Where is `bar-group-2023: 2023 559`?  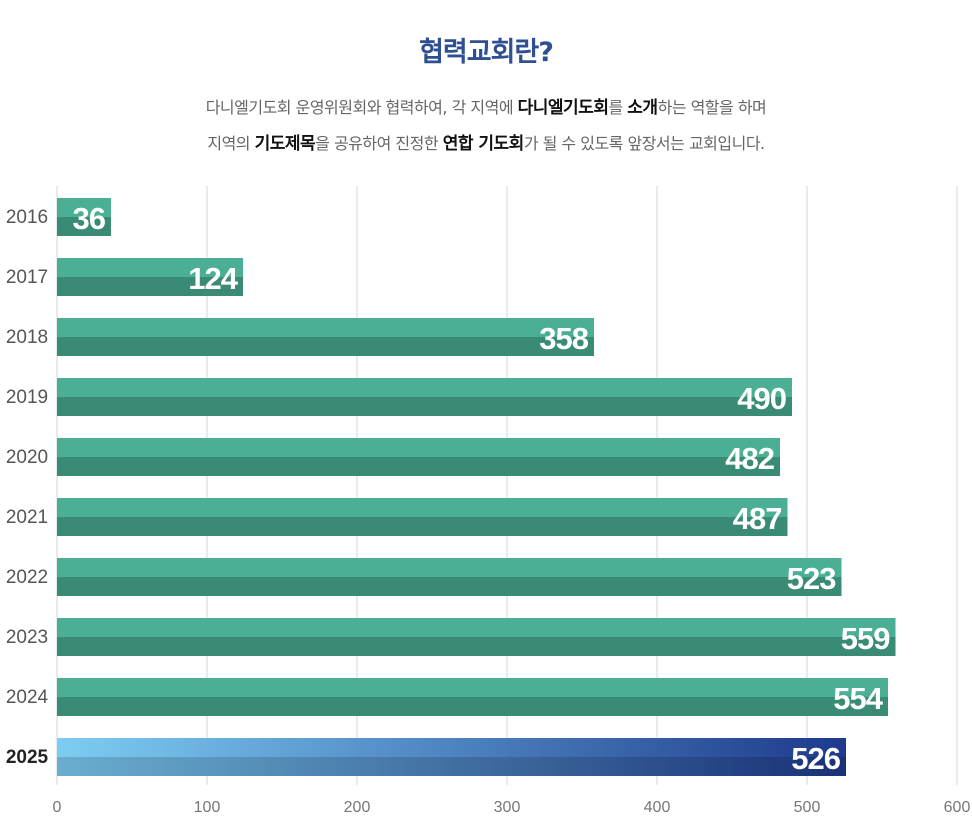 bar-group-2023: 2023 559 is located at coordinates (451, 637).